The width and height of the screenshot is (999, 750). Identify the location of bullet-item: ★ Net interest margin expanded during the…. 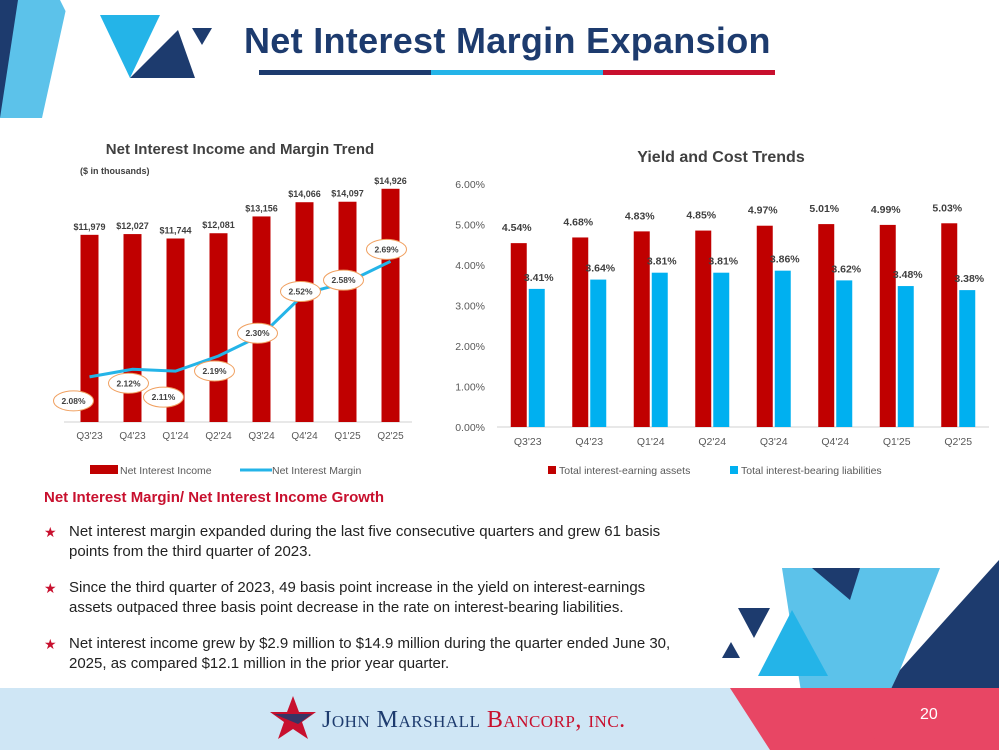
(364, 542).